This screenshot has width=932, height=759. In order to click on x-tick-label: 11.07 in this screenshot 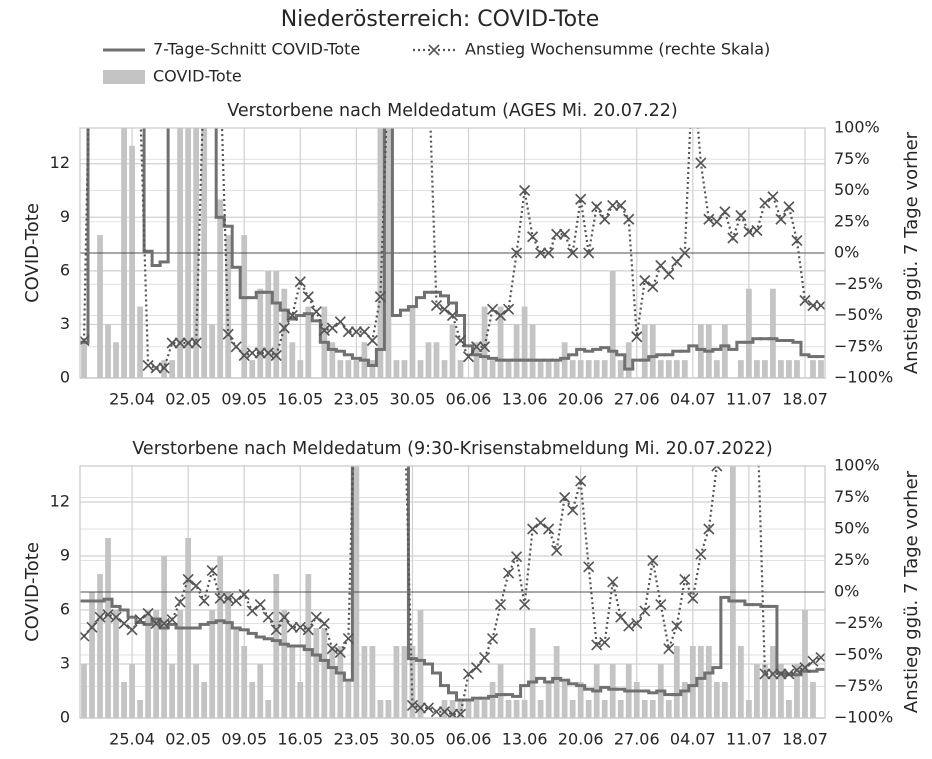, I will do `click(749, 399)`.